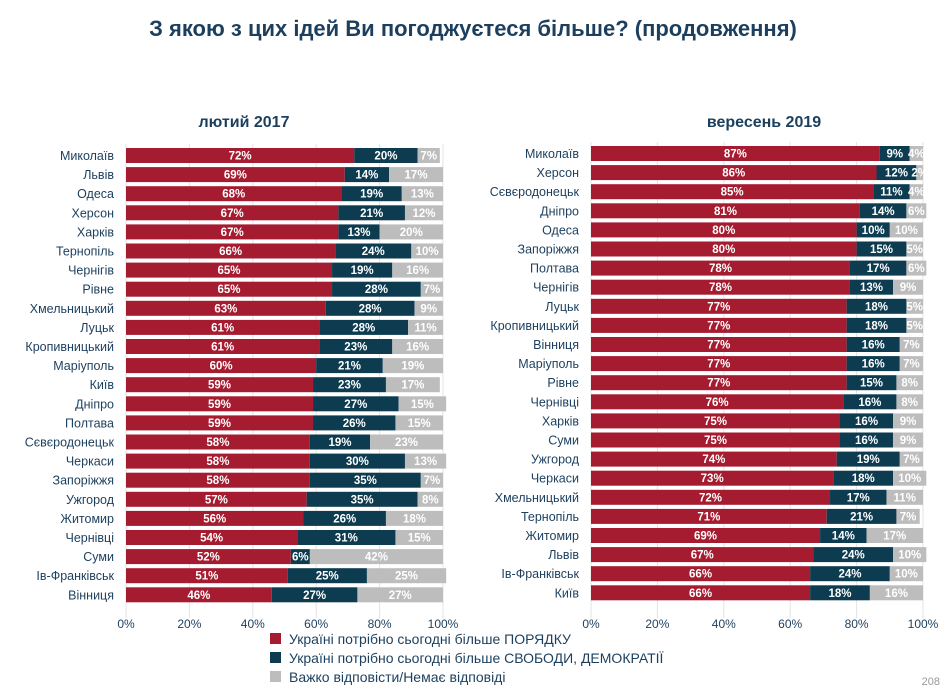 The image size is (946, 688). Describe the element at coordinates (712, 479) in the screenshot. I see `data-label: 73%` at that location.